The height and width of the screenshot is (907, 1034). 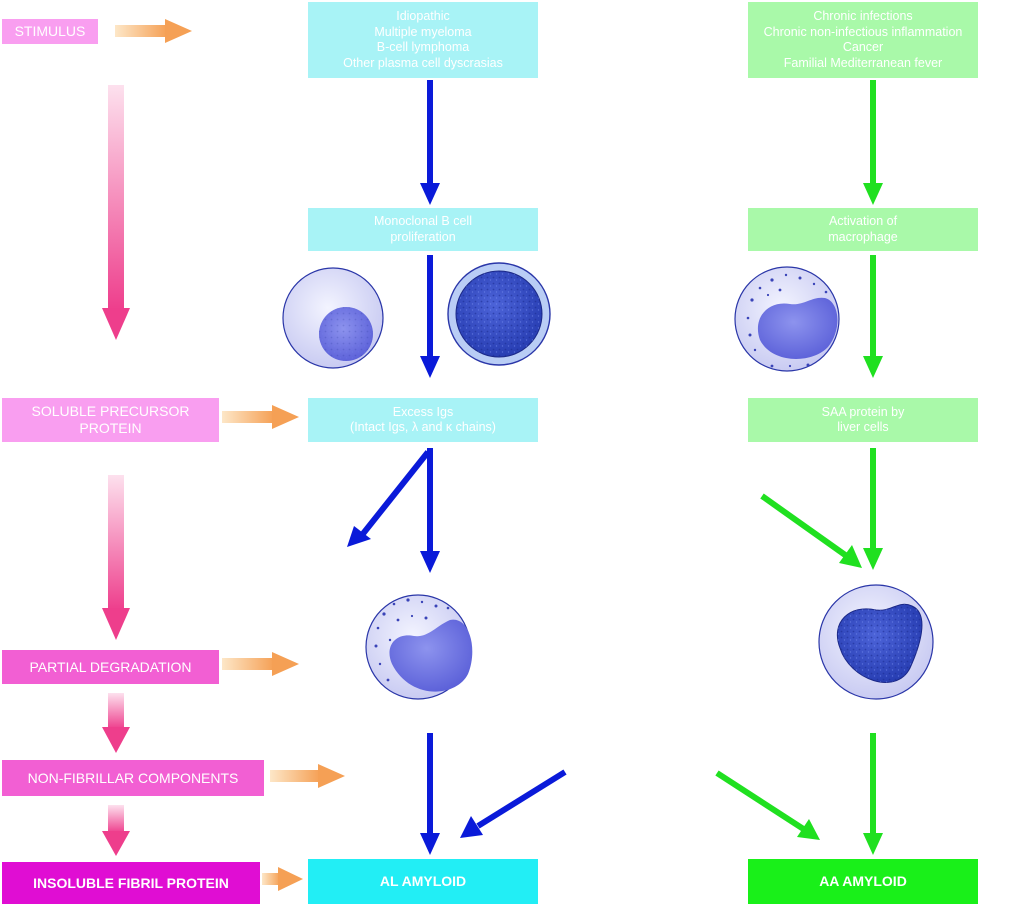 What do you see at coordinates (133, 778) in the screenshot?
I see `stage-non-fibrillar: NON-FIBRILLAR COMPONENTS` at bounding box center [133, 778].